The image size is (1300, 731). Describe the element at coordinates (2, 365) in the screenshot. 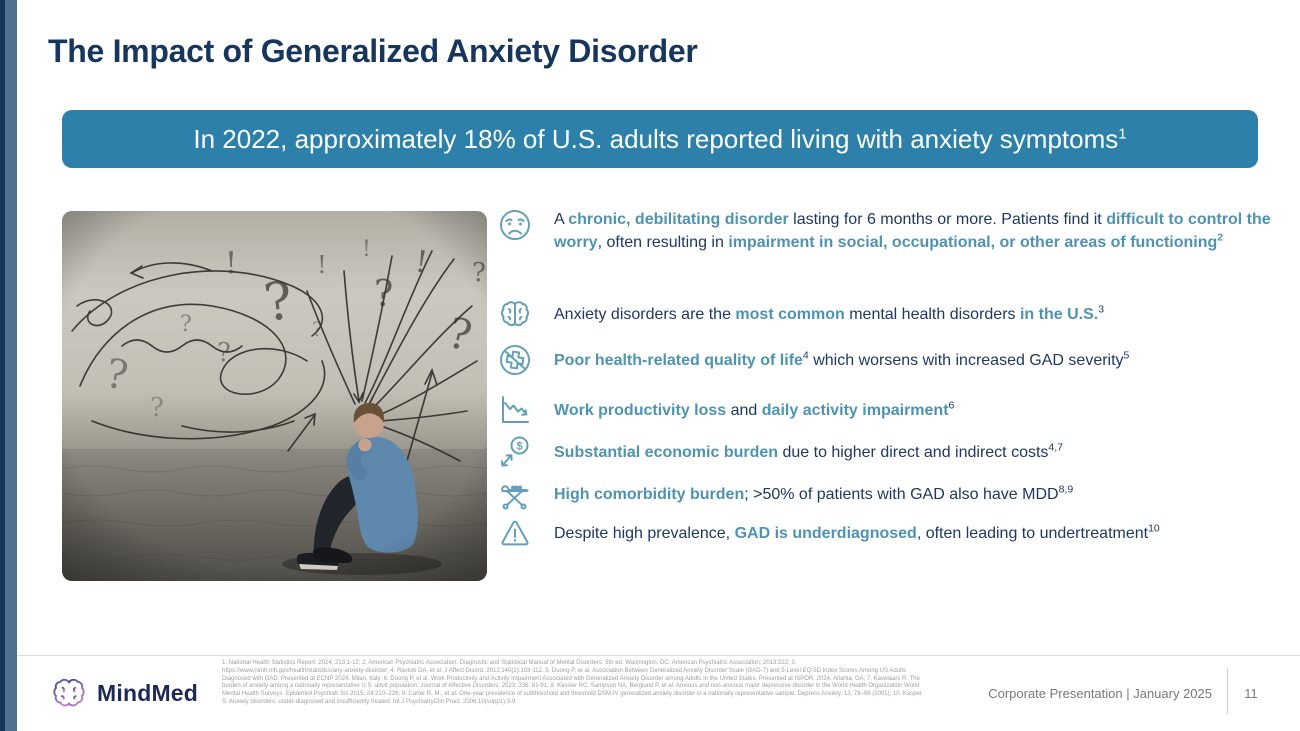

I see `left-accent-bar-dark` at that location.